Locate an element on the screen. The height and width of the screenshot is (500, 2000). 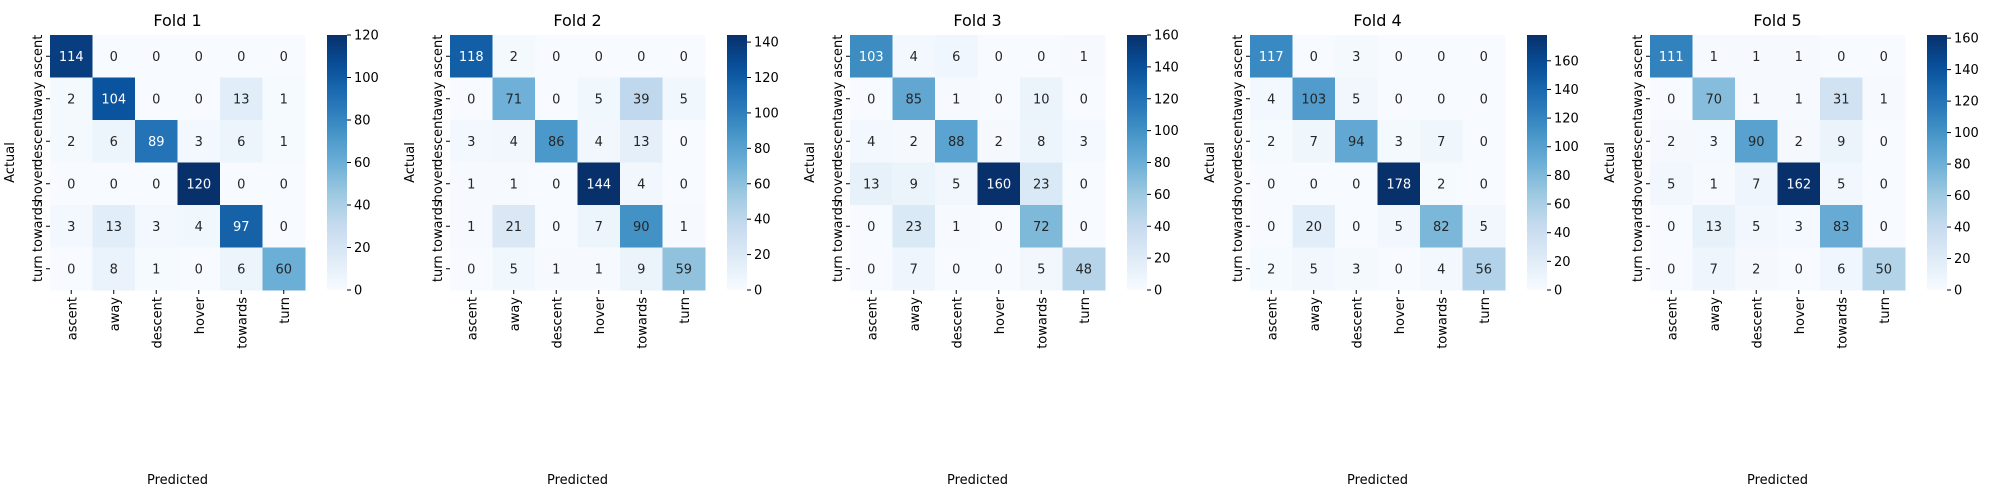
x-tick-label: turn is located at coordinates (685, 310).